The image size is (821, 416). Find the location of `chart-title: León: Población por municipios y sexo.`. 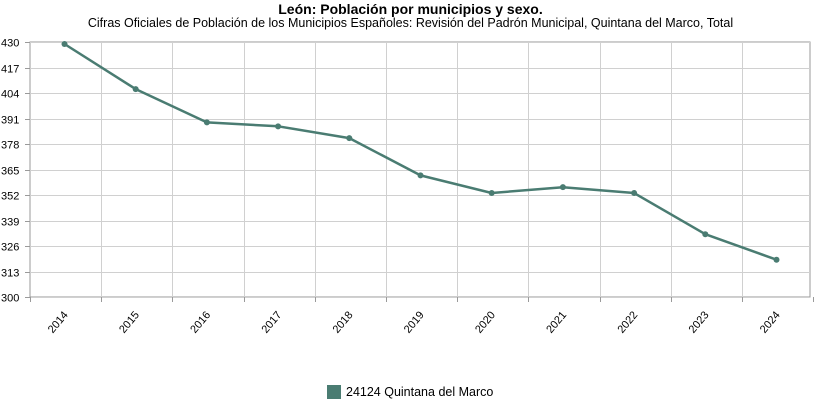

chart-title: León: Población por municipios y sexo. is located at coordinates (410, 9).